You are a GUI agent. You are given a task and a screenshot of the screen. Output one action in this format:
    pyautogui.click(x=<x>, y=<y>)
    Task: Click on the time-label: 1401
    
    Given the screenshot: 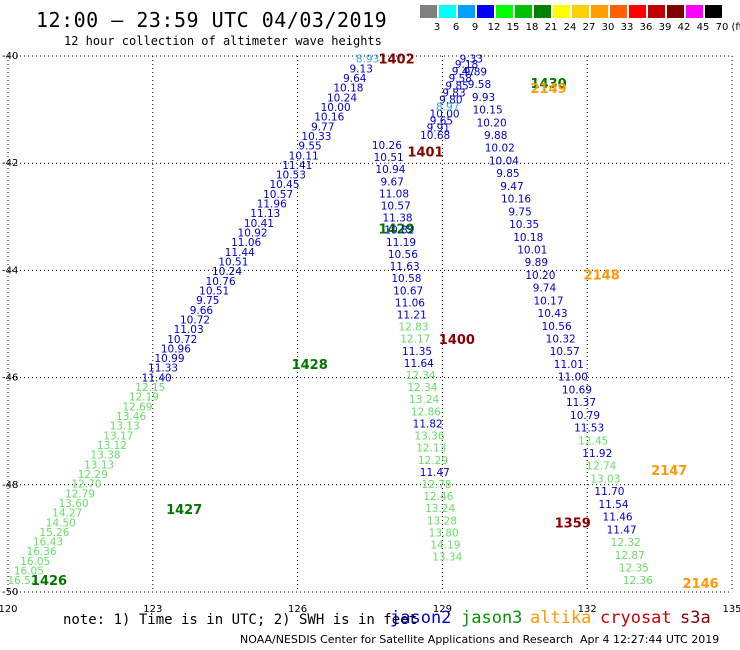 What is the action you would take?
    pyautogui.click(x=425, y=152)
    